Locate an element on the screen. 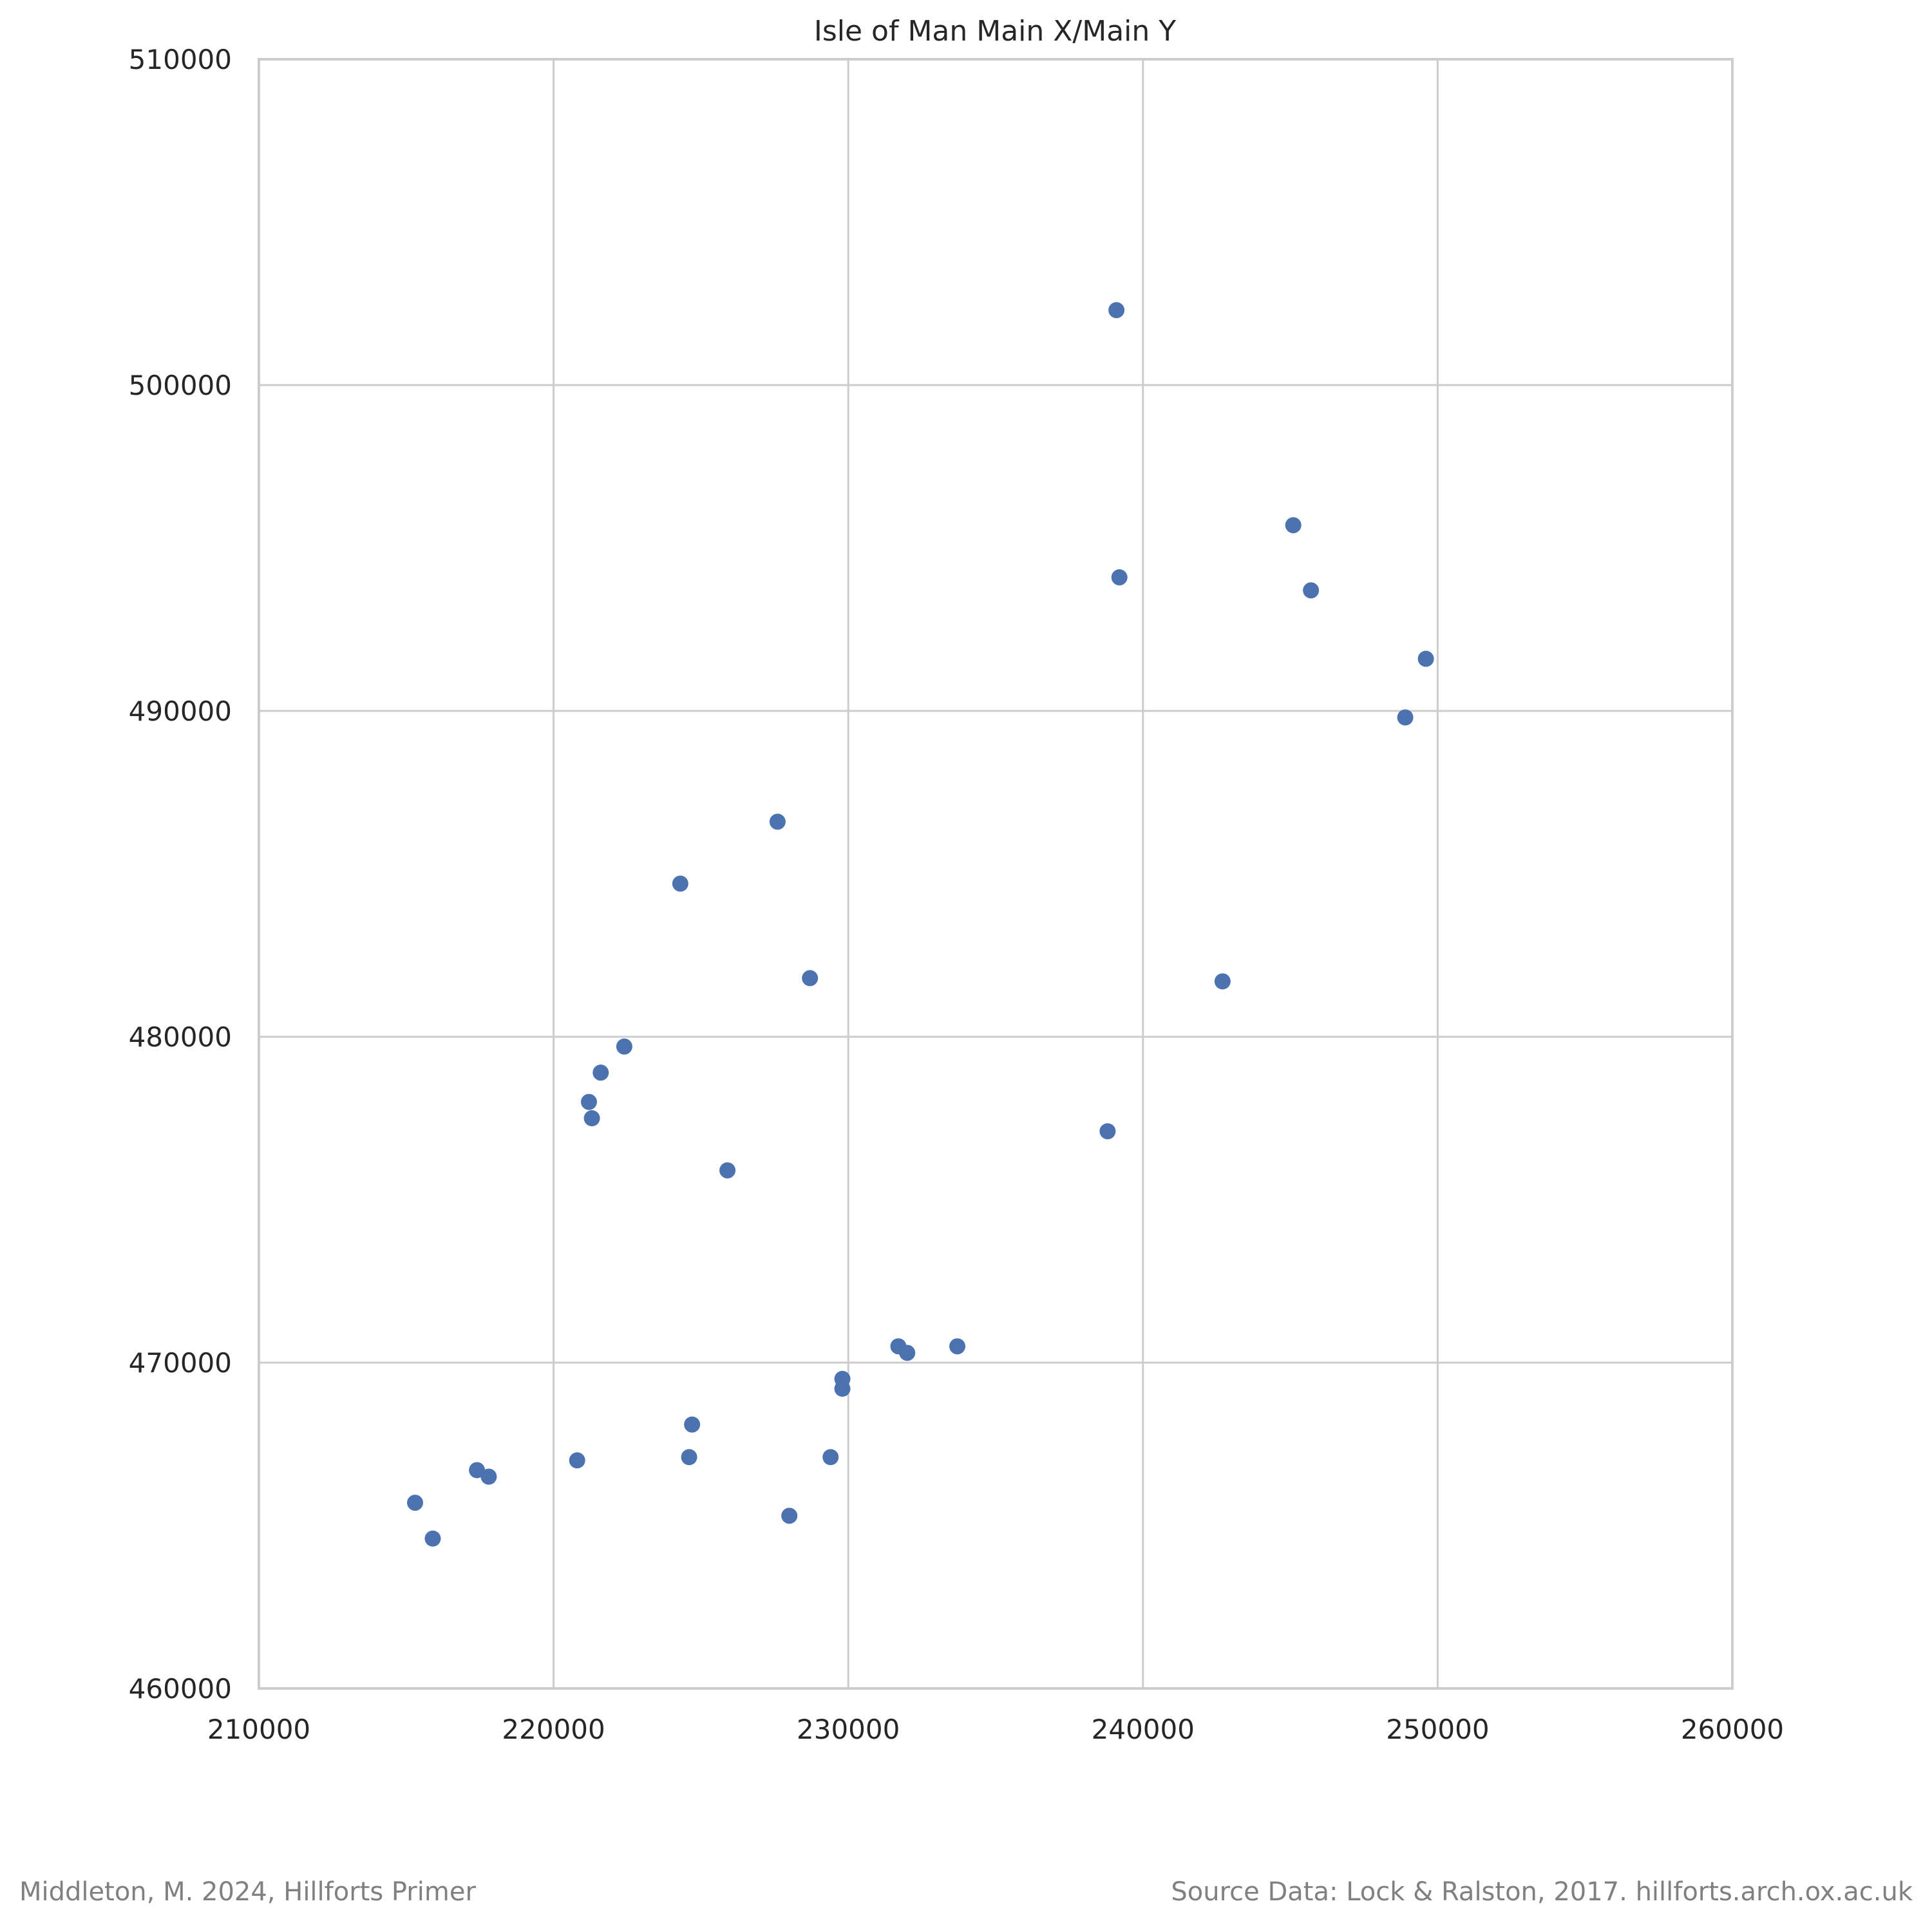  y-tick-label: 480000 is located at coordinates (181, 1037).